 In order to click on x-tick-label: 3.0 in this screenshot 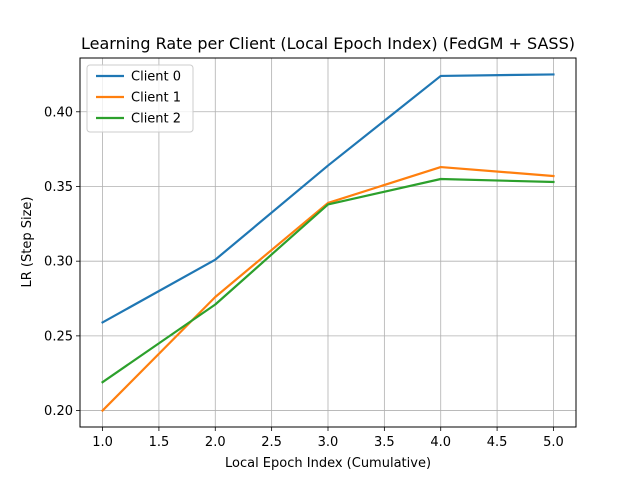, I will do `click(328, 442)`.